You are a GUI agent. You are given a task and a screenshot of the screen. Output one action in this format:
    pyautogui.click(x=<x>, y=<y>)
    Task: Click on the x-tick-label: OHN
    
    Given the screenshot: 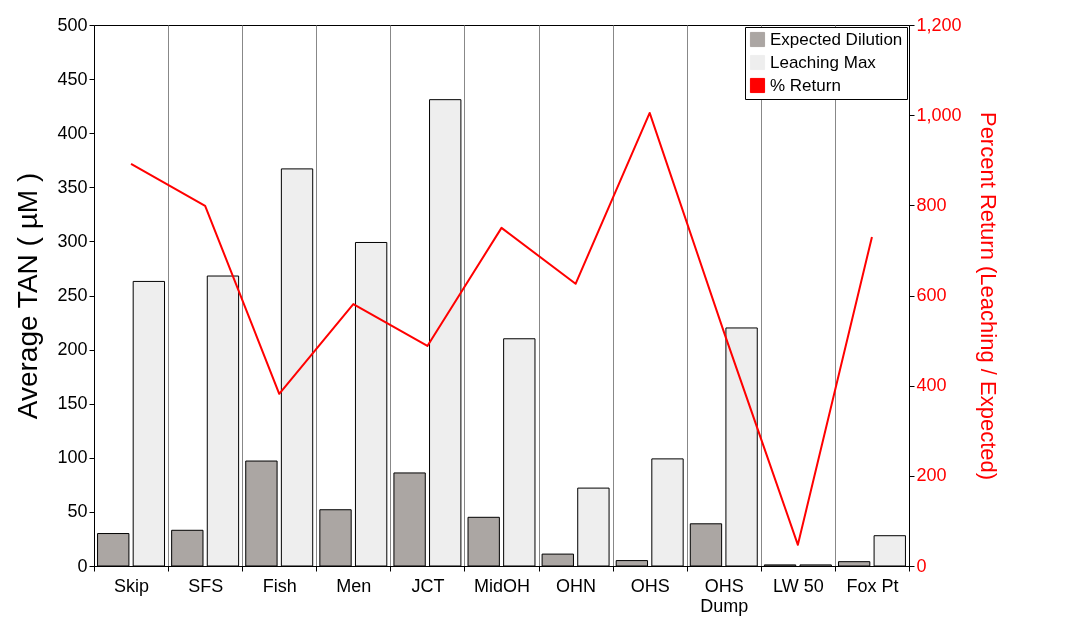 What is the action you would take?
    pyautogui.click(x=576, y=585)
    